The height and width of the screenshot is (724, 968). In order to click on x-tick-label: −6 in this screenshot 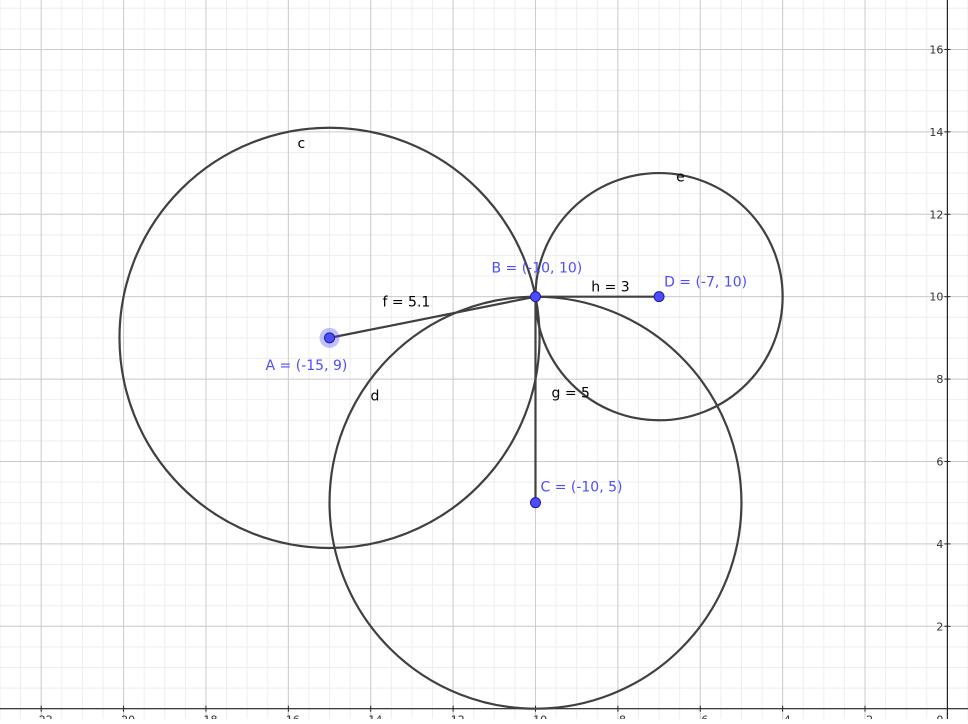, I will do `click(700, 716)`.